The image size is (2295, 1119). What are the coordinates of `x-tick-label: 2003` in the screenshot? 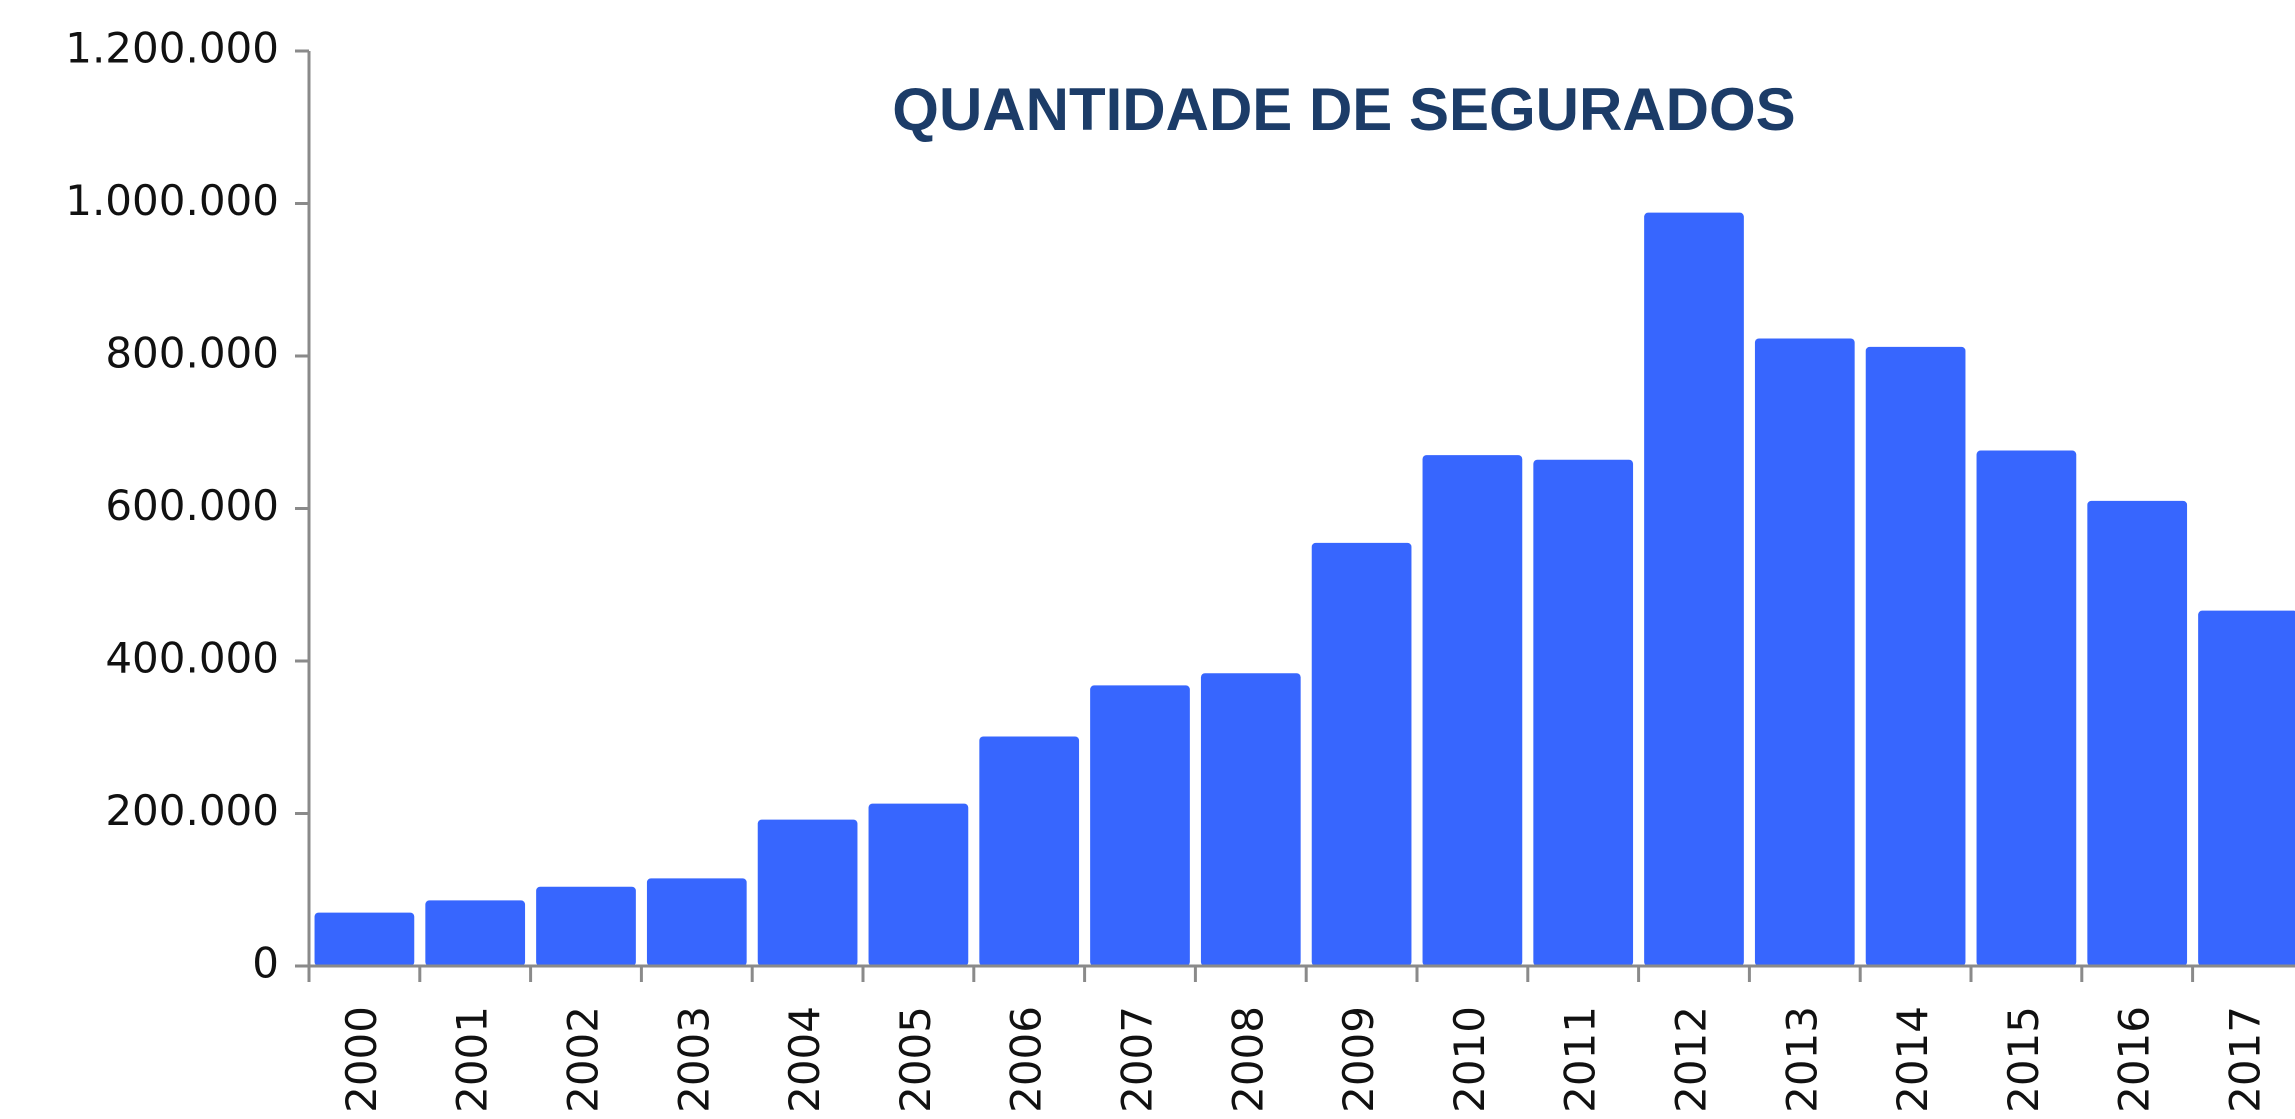 It's located at (693, 1059).